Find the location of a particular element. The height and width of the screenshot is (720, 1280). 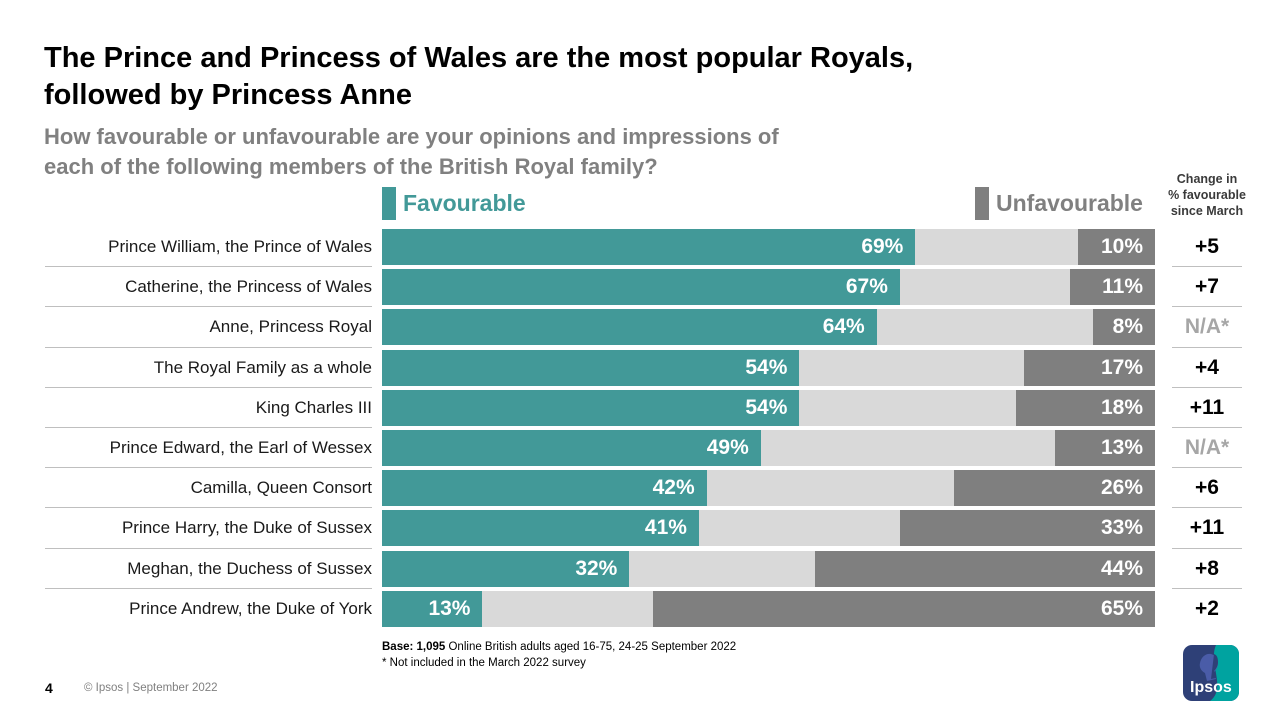

unfavourable-bar: 33% is located at coordinates (1027, 528).